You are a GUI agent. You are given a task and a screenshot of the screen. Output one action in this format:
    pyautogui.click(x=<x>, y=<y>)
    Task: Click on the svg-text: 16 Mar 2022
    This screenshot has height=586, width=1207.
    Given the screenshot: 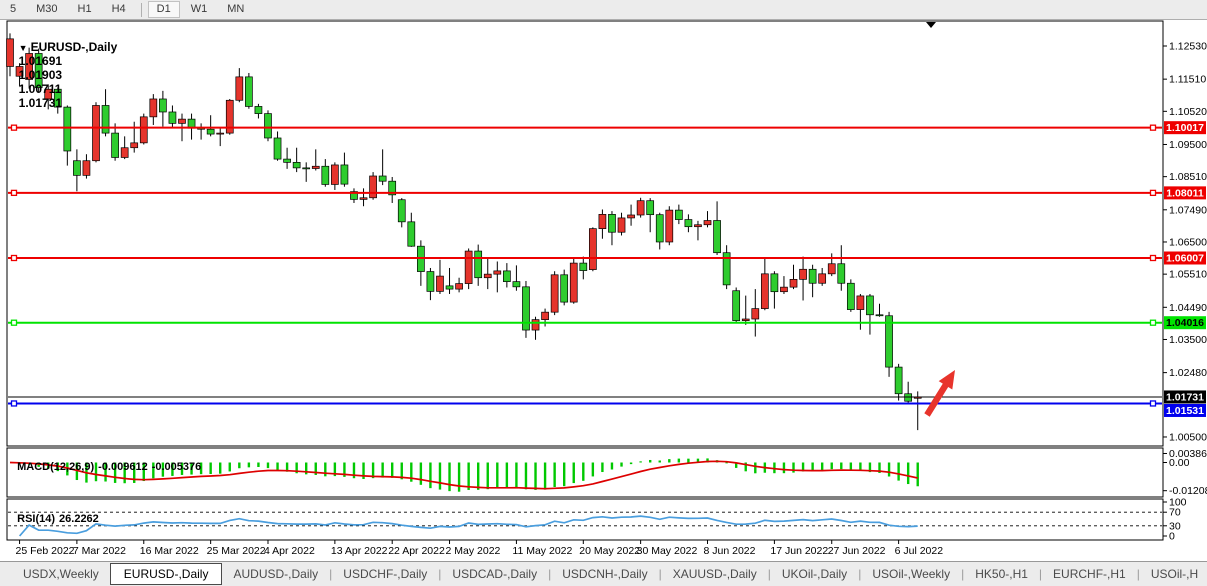 What is the action you would take?
    pyautogui.click(x=169, y=551)
    